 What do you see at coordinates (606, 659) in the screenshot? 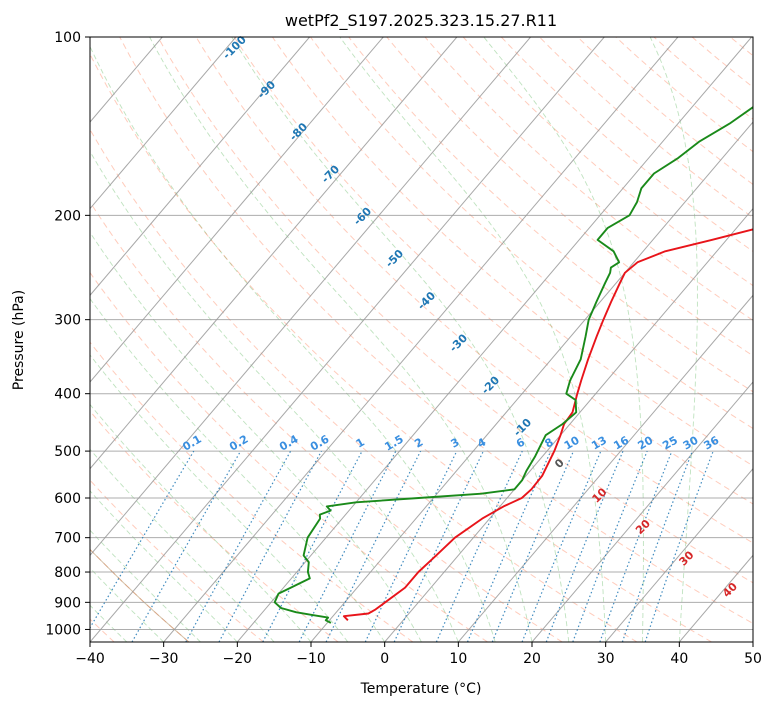
I see `x-tick-label: 30` at bounding box center [606, 659].